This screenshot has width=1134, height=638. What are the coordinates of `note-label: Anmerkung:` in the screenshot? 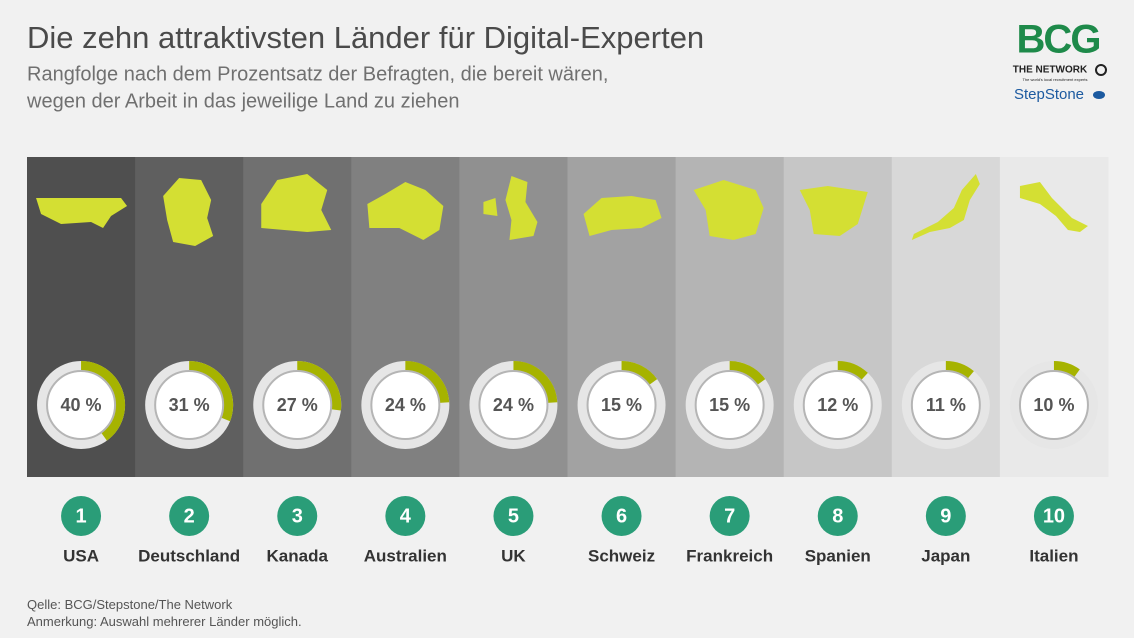 It's located at (62, 621).